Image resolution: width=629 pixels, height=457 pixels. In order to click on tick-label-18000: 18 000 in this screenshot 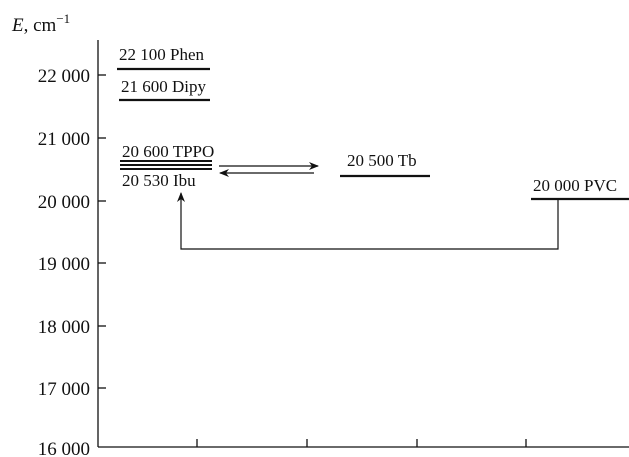, I will do `click(64, 327)`.